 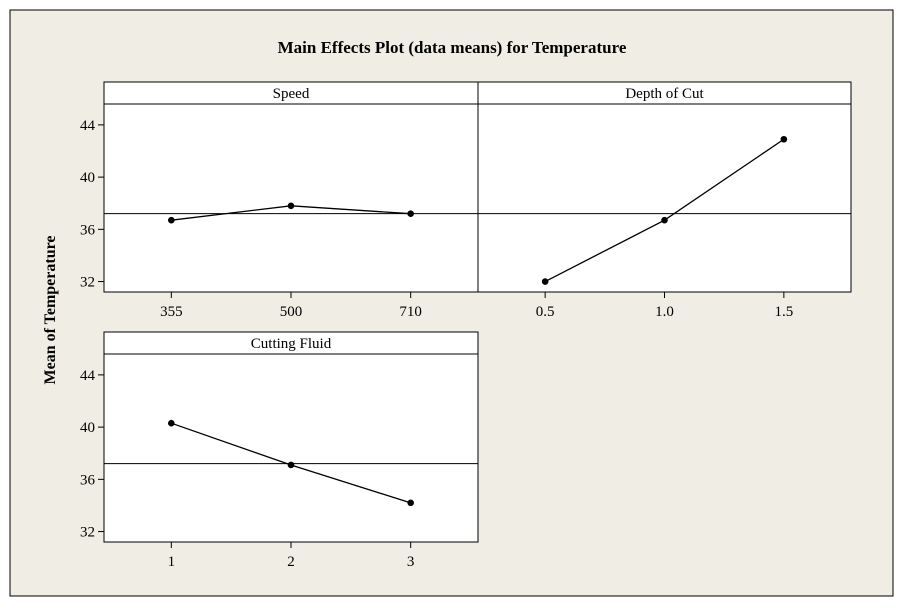 I want to click on x-tick-label: 1.5, so click(x=783, y=312).